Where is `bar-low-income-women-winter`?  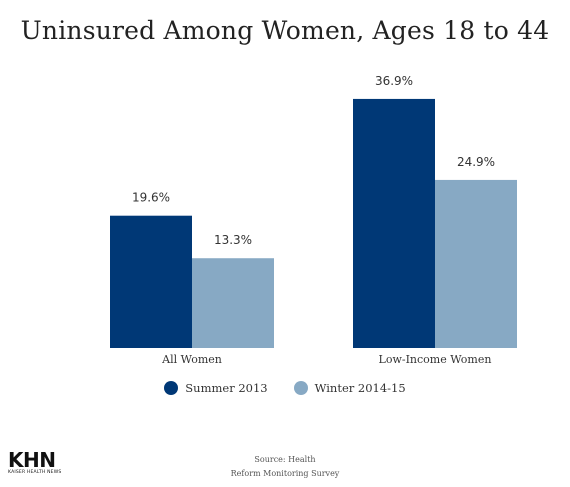 bar-low-income-women-winter is located at coordinates (476, 263).